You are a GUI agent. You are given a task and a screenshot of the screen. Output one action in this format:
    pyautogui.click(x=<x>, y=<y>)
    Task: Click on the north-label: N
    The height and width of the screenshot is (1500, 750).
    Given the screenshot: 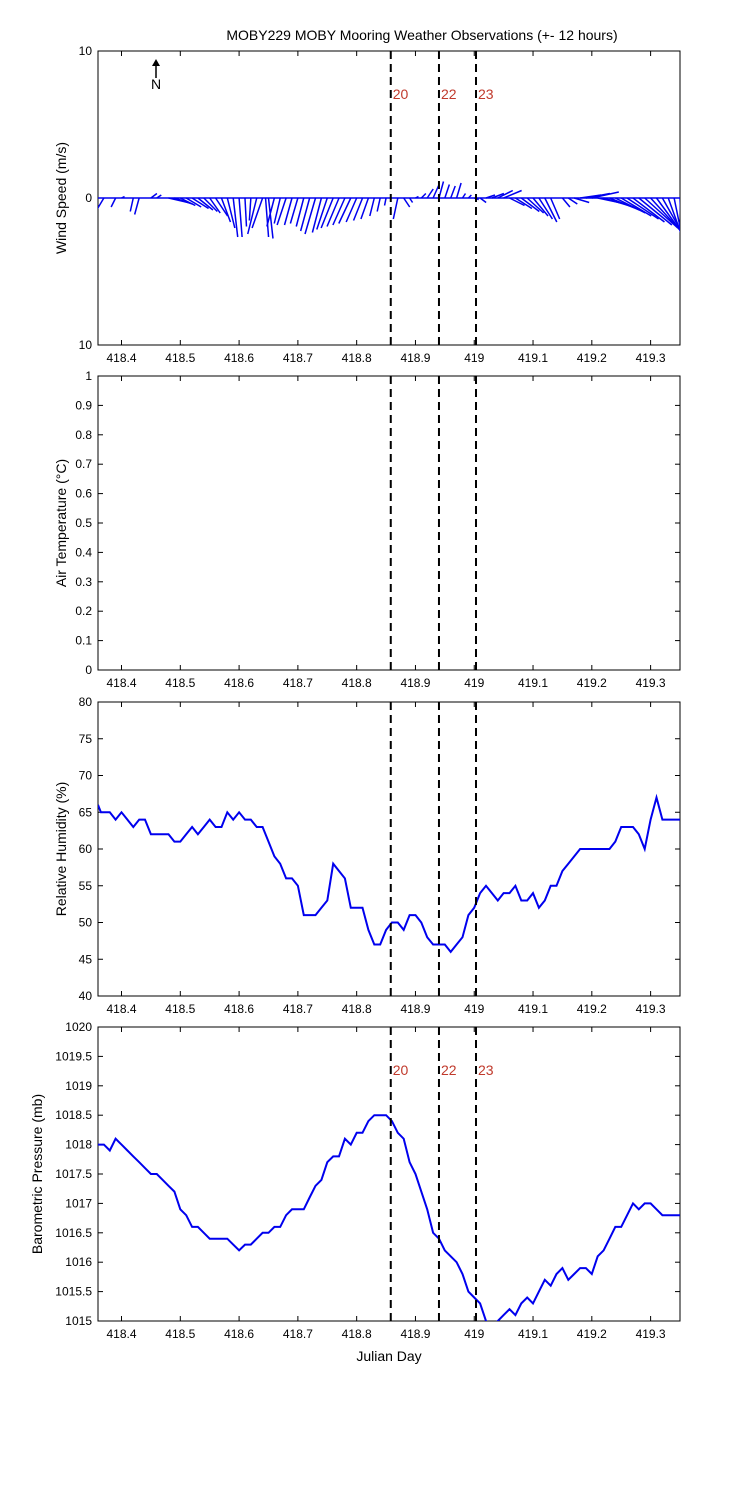 What is the action you would take?
    pyautogui.click(x=156, y=84)
    